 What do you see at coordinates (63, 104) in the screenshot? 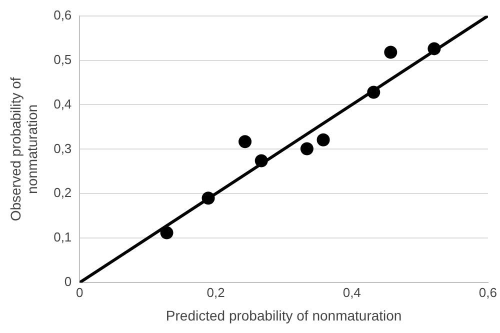
I see `y-tick-label: 0,4` at bounding box center [63, 104].